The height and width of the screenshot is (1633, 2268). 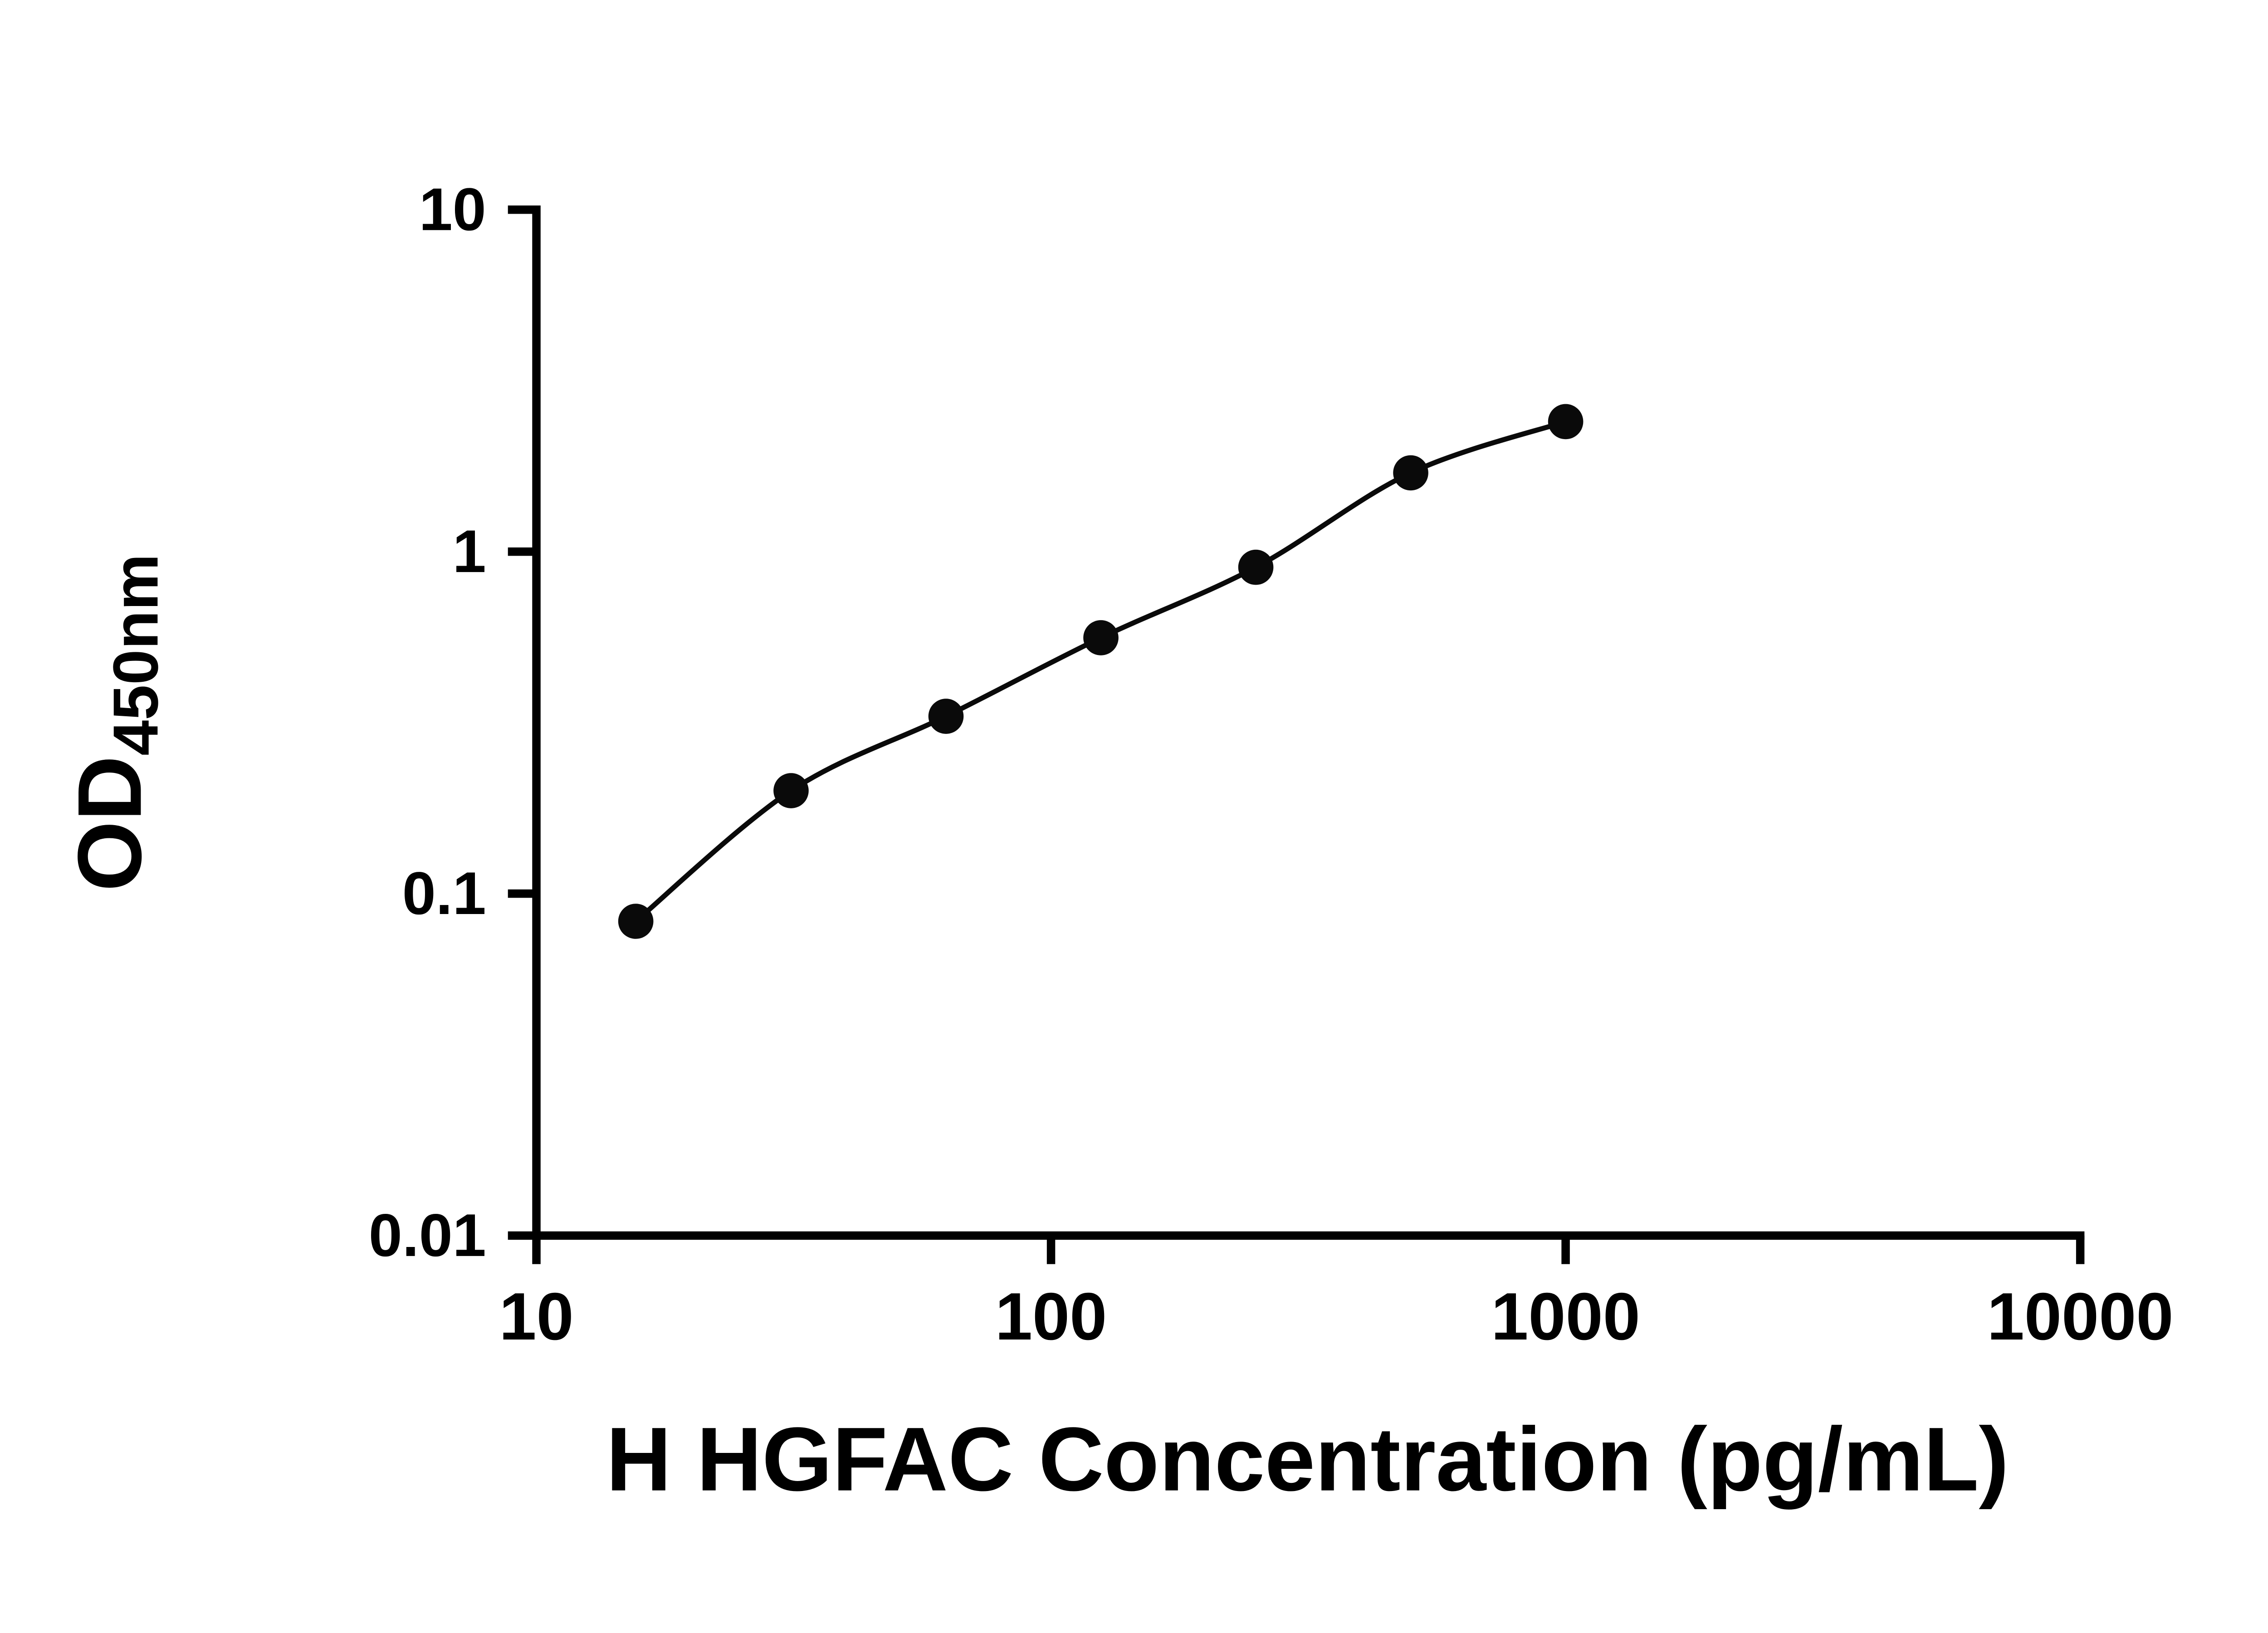 I want to click on x-tick-label: 10000, so click(x=2081, y=1316).